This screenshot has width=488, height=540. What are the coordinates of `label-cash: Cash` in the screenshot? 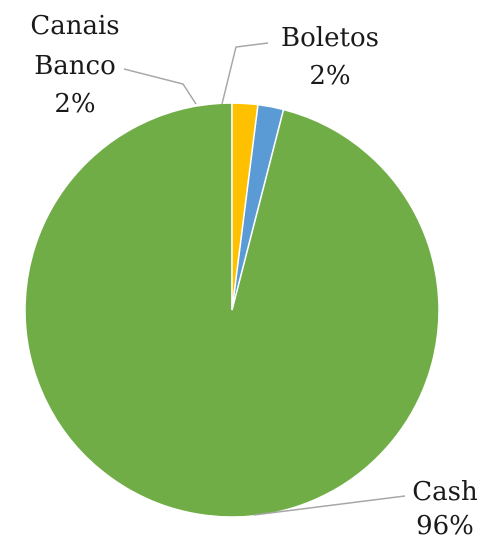 It's located at (445, 492).